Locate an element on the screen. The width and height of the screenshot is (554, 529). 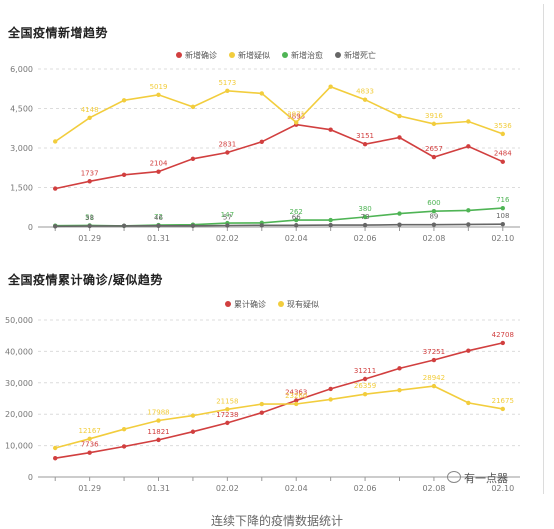
watermark-text: 有一点器 is located at coordinates (486, 478).